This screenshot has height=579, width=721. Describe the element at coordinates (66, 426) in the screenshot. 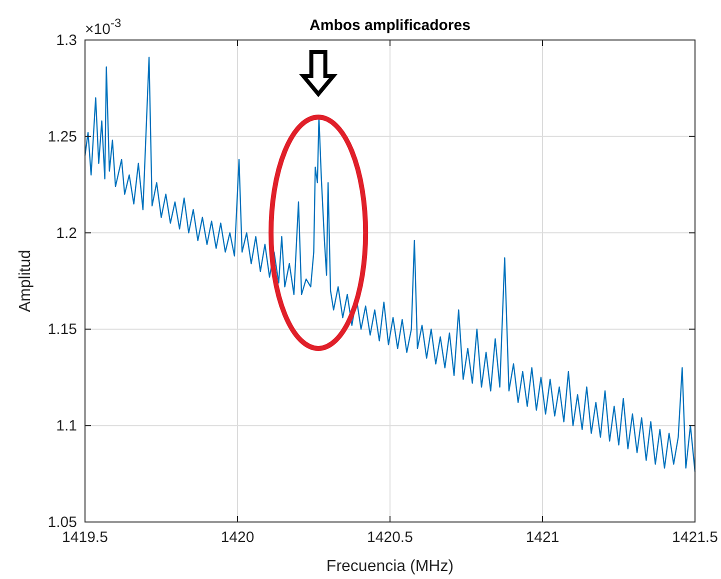

I see `y-tick-label: 1.1` at that location.